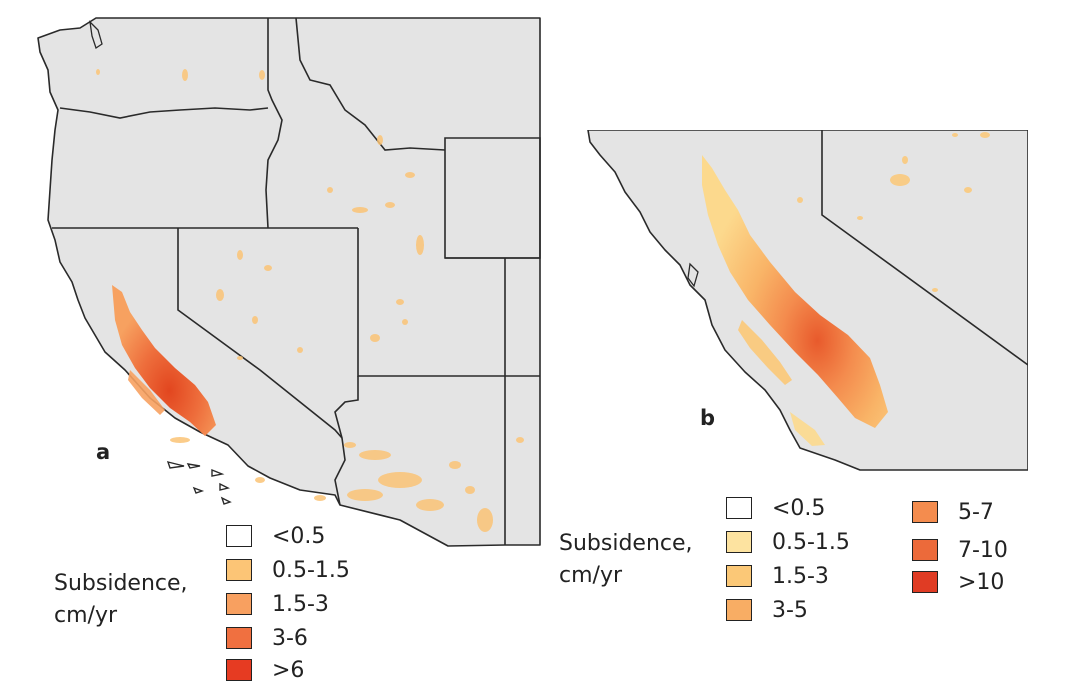  What do you see at coordinates (893, 212) in the screenshot?
I see `minor-subsidence-patches-b` at bounding box center [893, 212].